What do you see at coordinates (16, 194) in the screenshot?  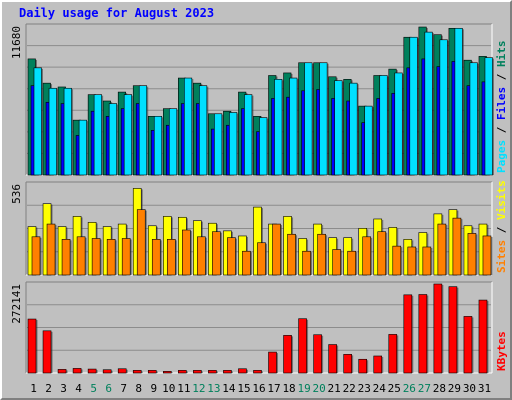 I see `y-max-label-middle: 536` at bounding box center [16, 194].